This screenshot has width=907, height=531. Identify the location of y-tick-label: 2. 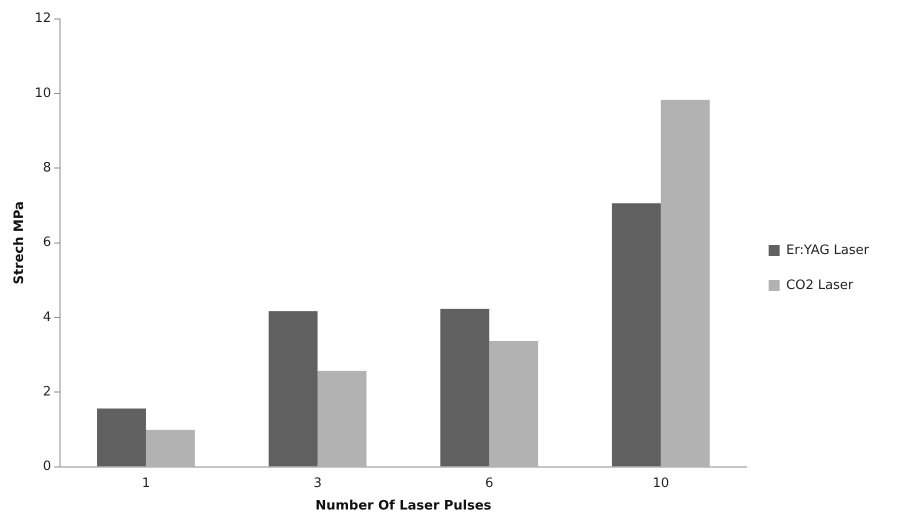
(47, 392).